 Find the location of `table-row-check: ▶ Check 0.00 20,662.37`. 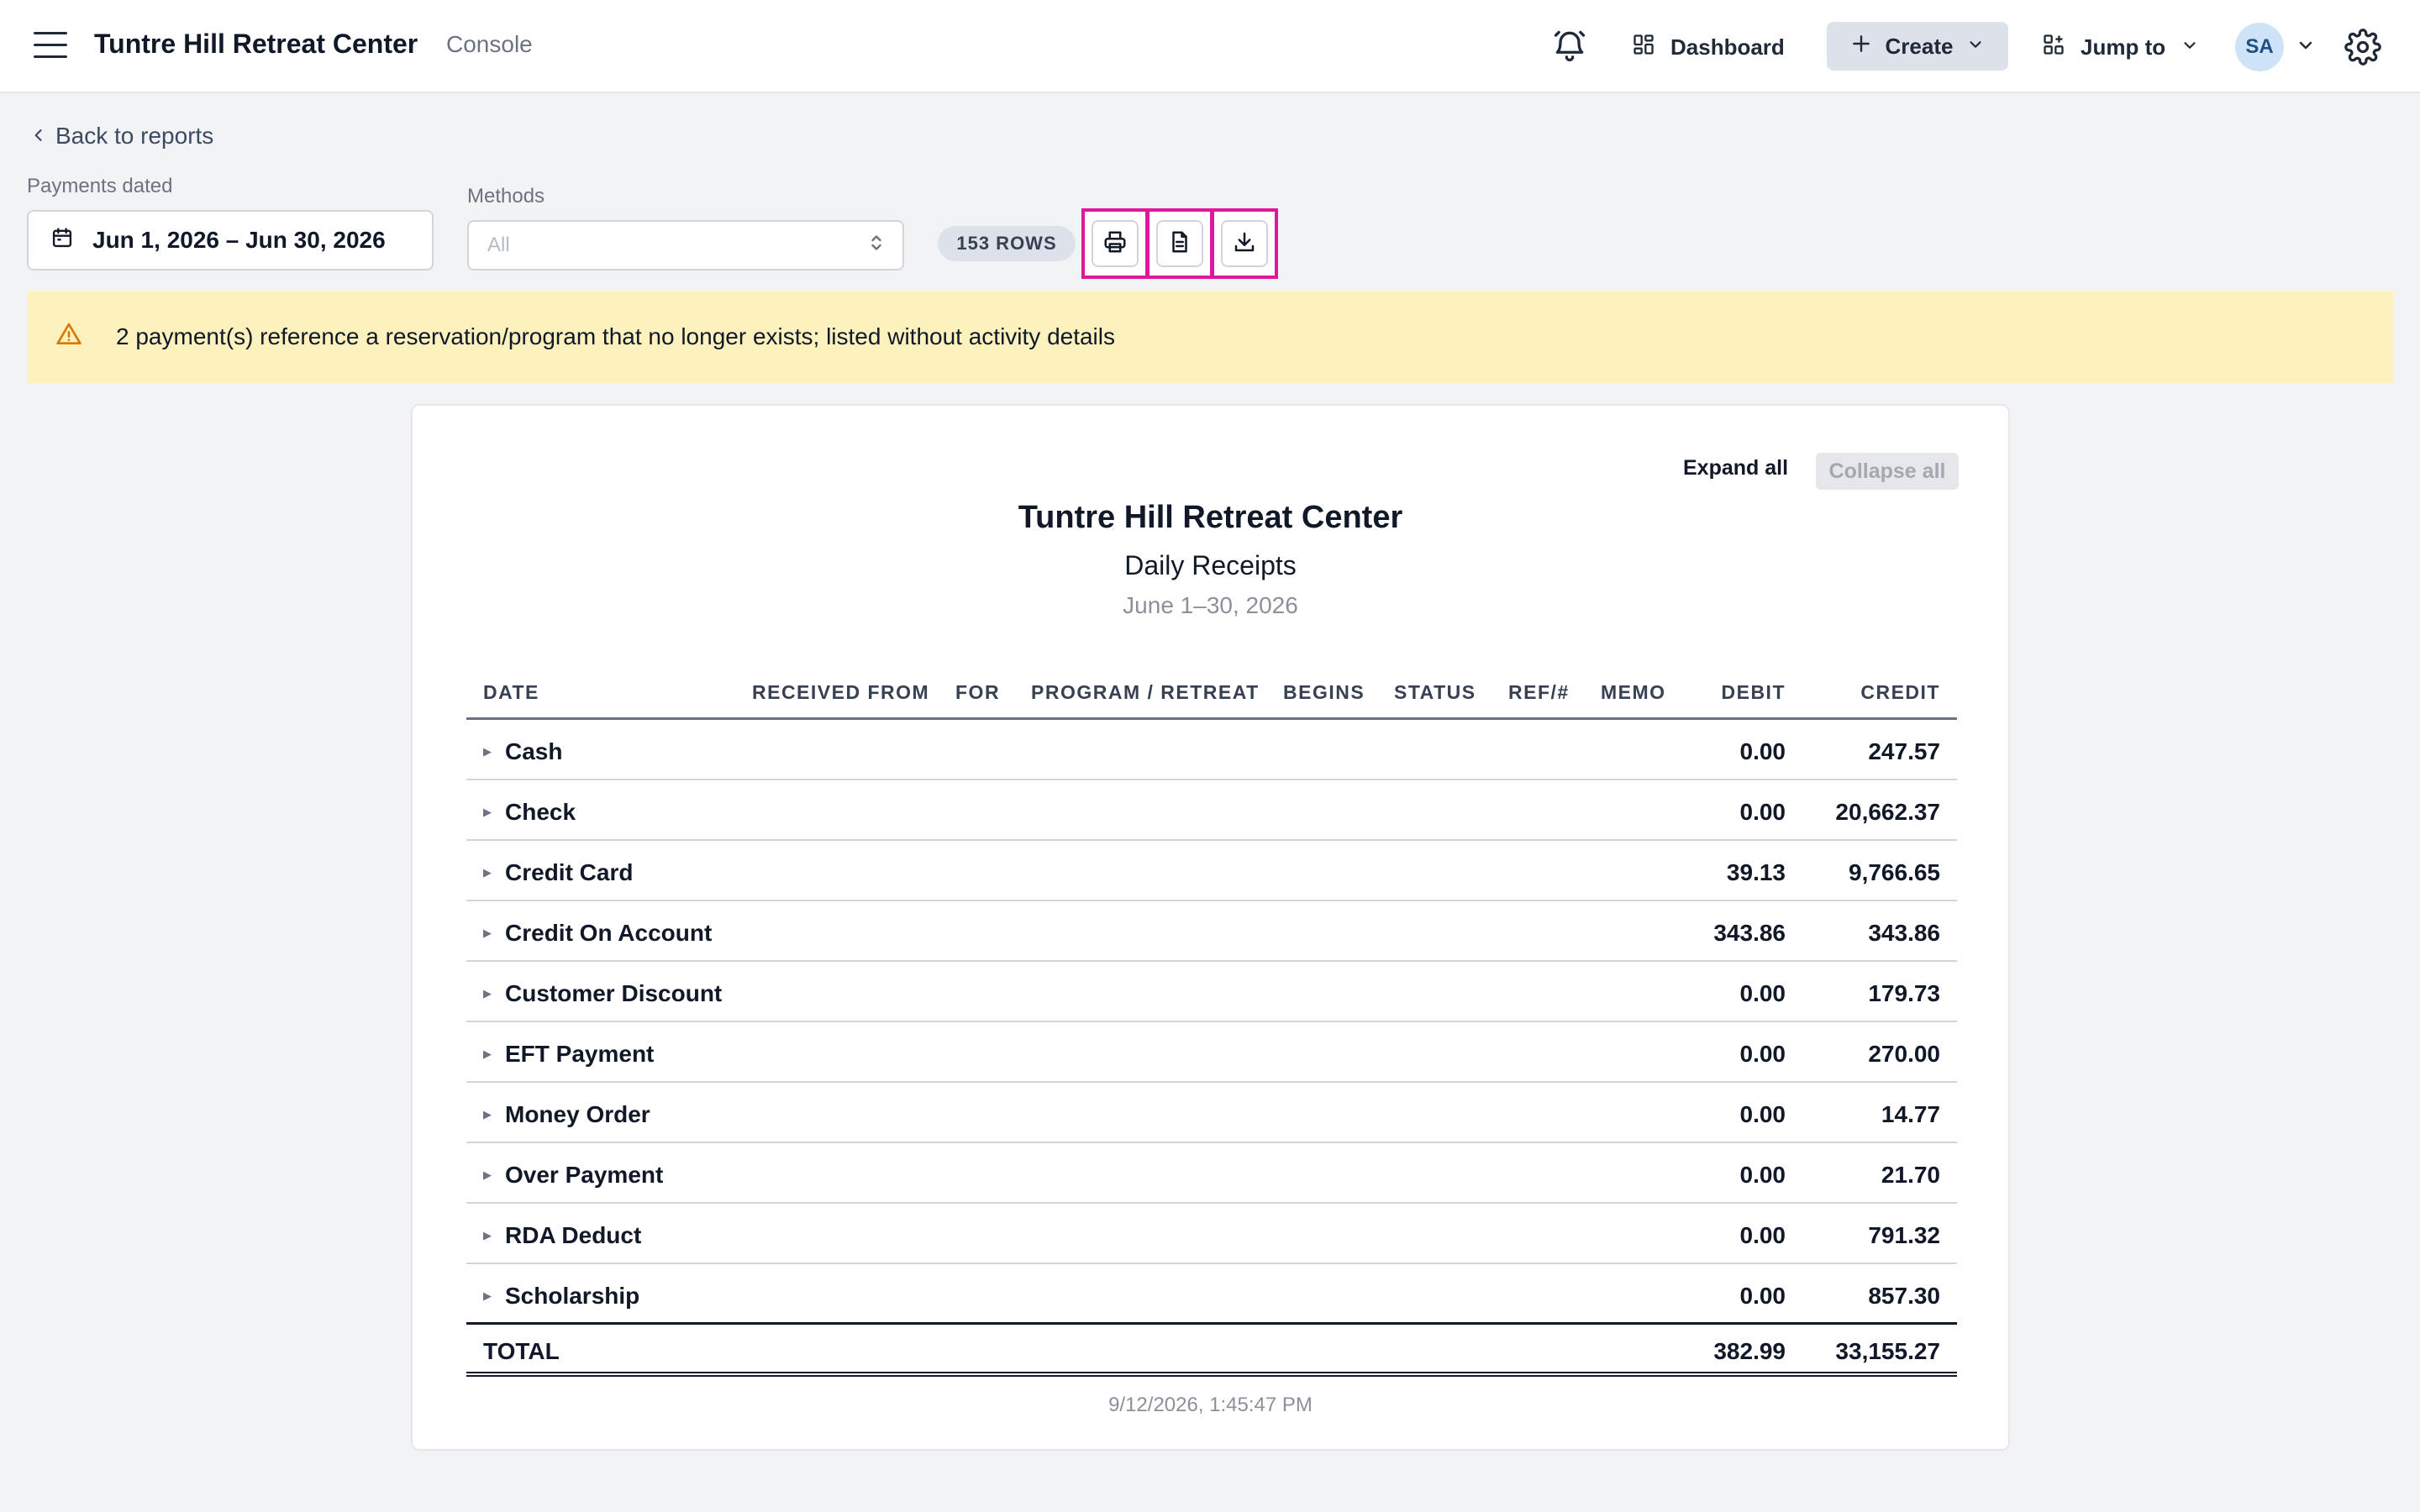

table-row-check: ▶ Check 0.00 20,662.37 is located at coordinates (1211, 810).